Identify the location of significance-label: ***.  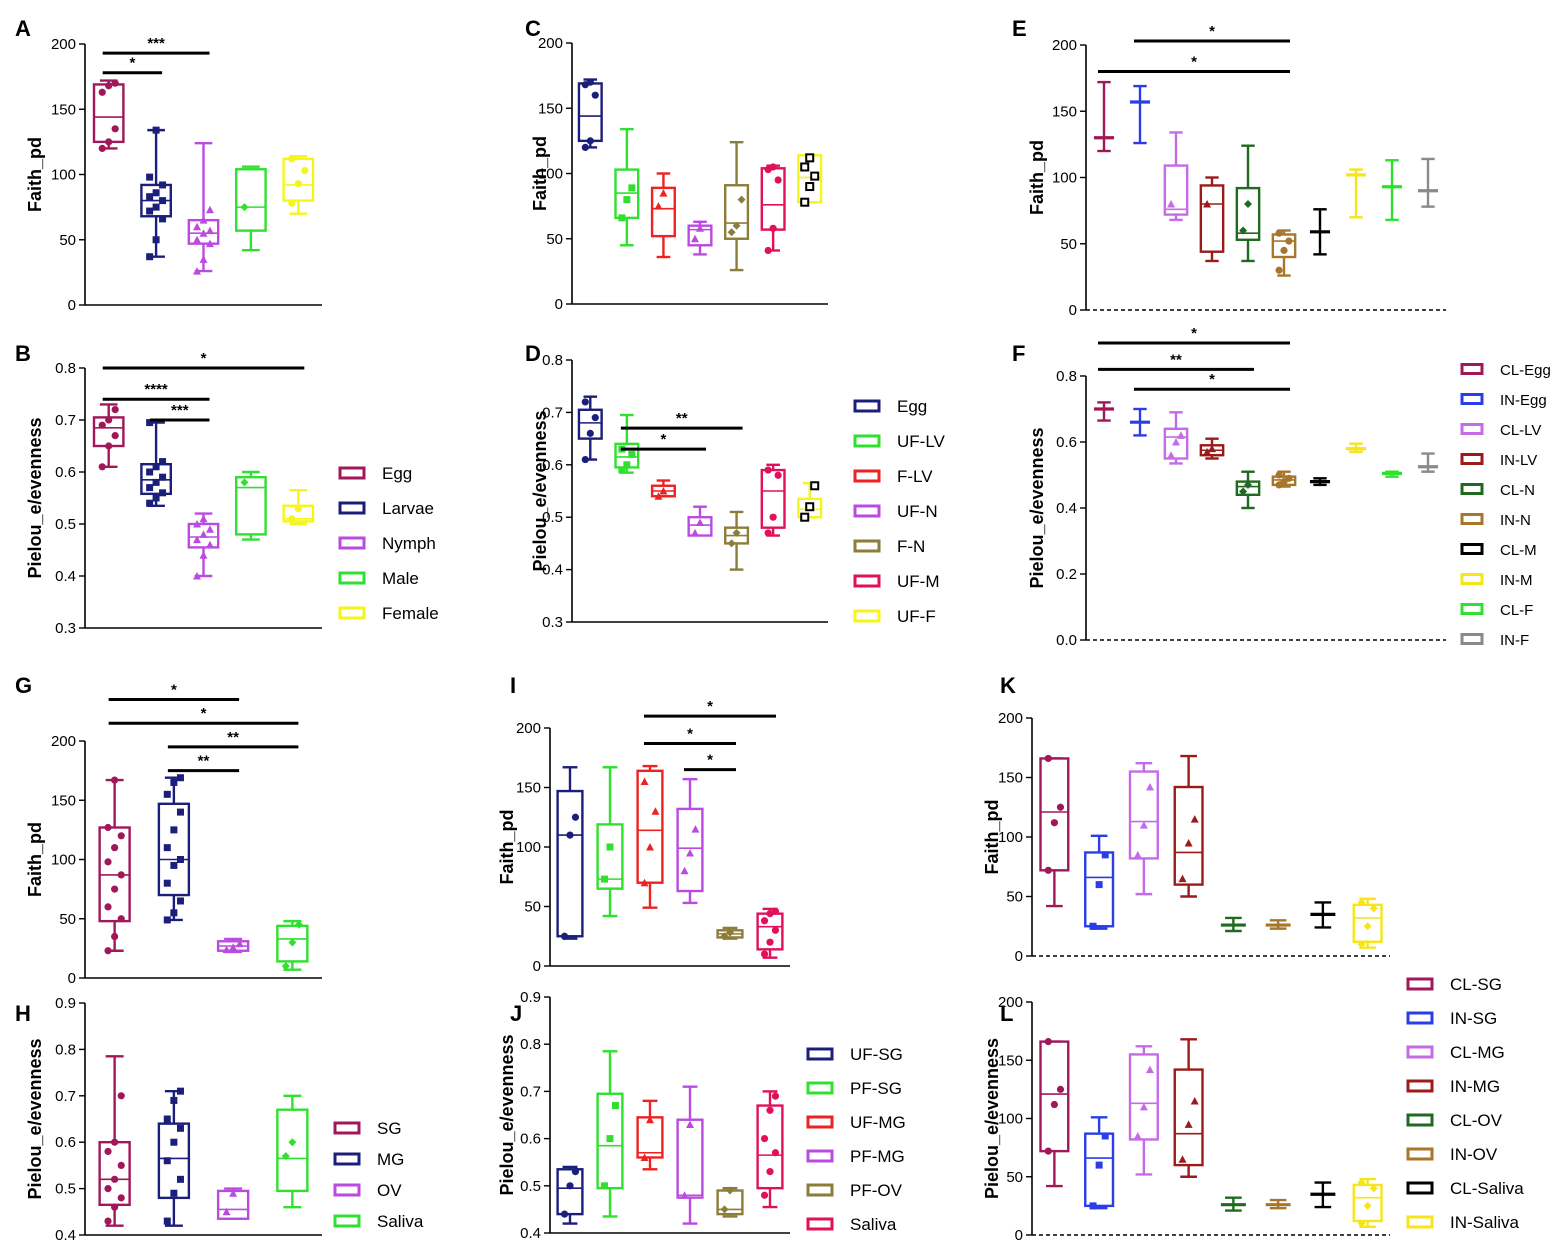
(180, 410).